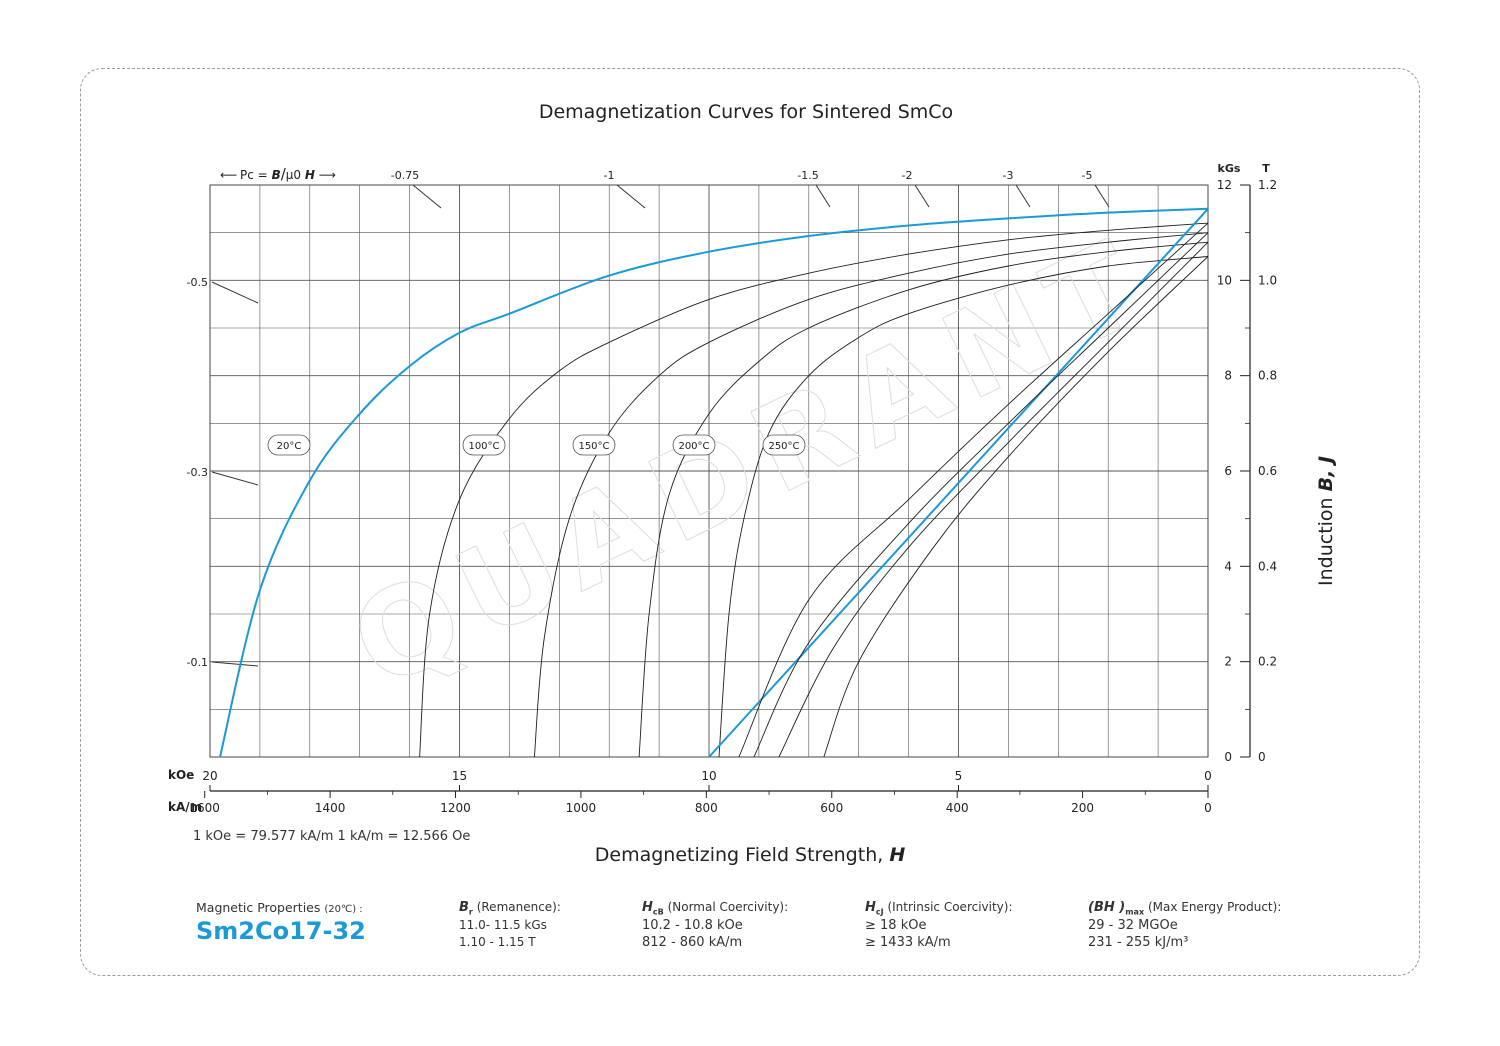 This screenshot has height=1046, width=1500. I want to click on properties-heading: Magnetic Properties (20℃) :, so click(279, 907).